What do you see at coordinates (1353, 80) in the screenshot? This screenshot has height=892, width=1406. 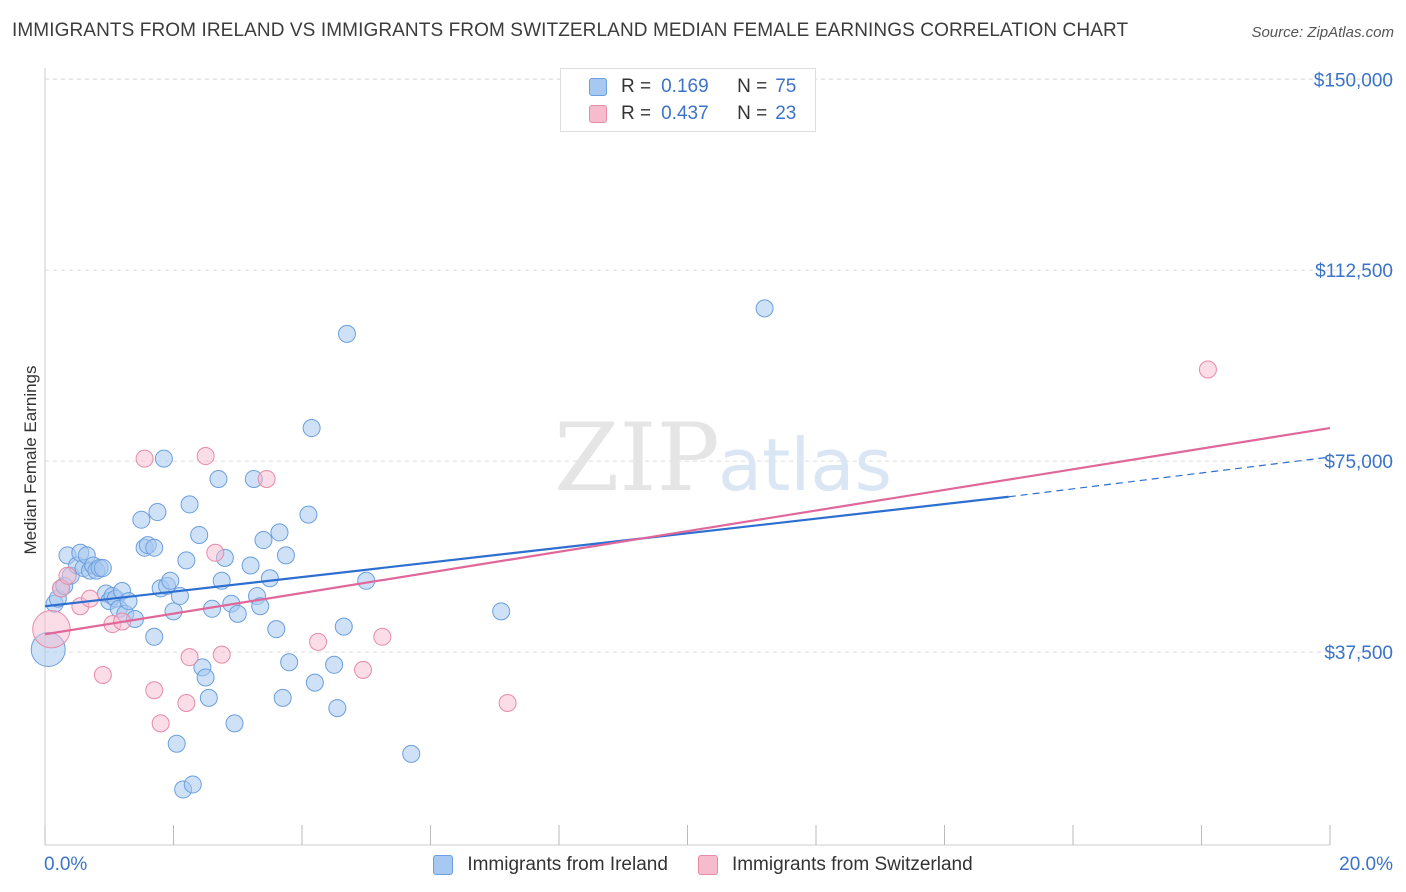 I see `y-tick-label: $150,000` at bounding box center [1353, 80].